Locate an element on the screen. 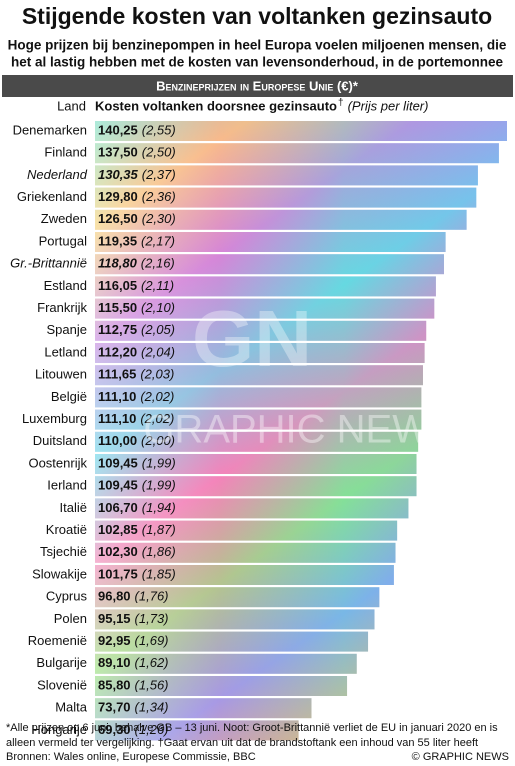  category-label: Italië is located at coordinates (73, 507).